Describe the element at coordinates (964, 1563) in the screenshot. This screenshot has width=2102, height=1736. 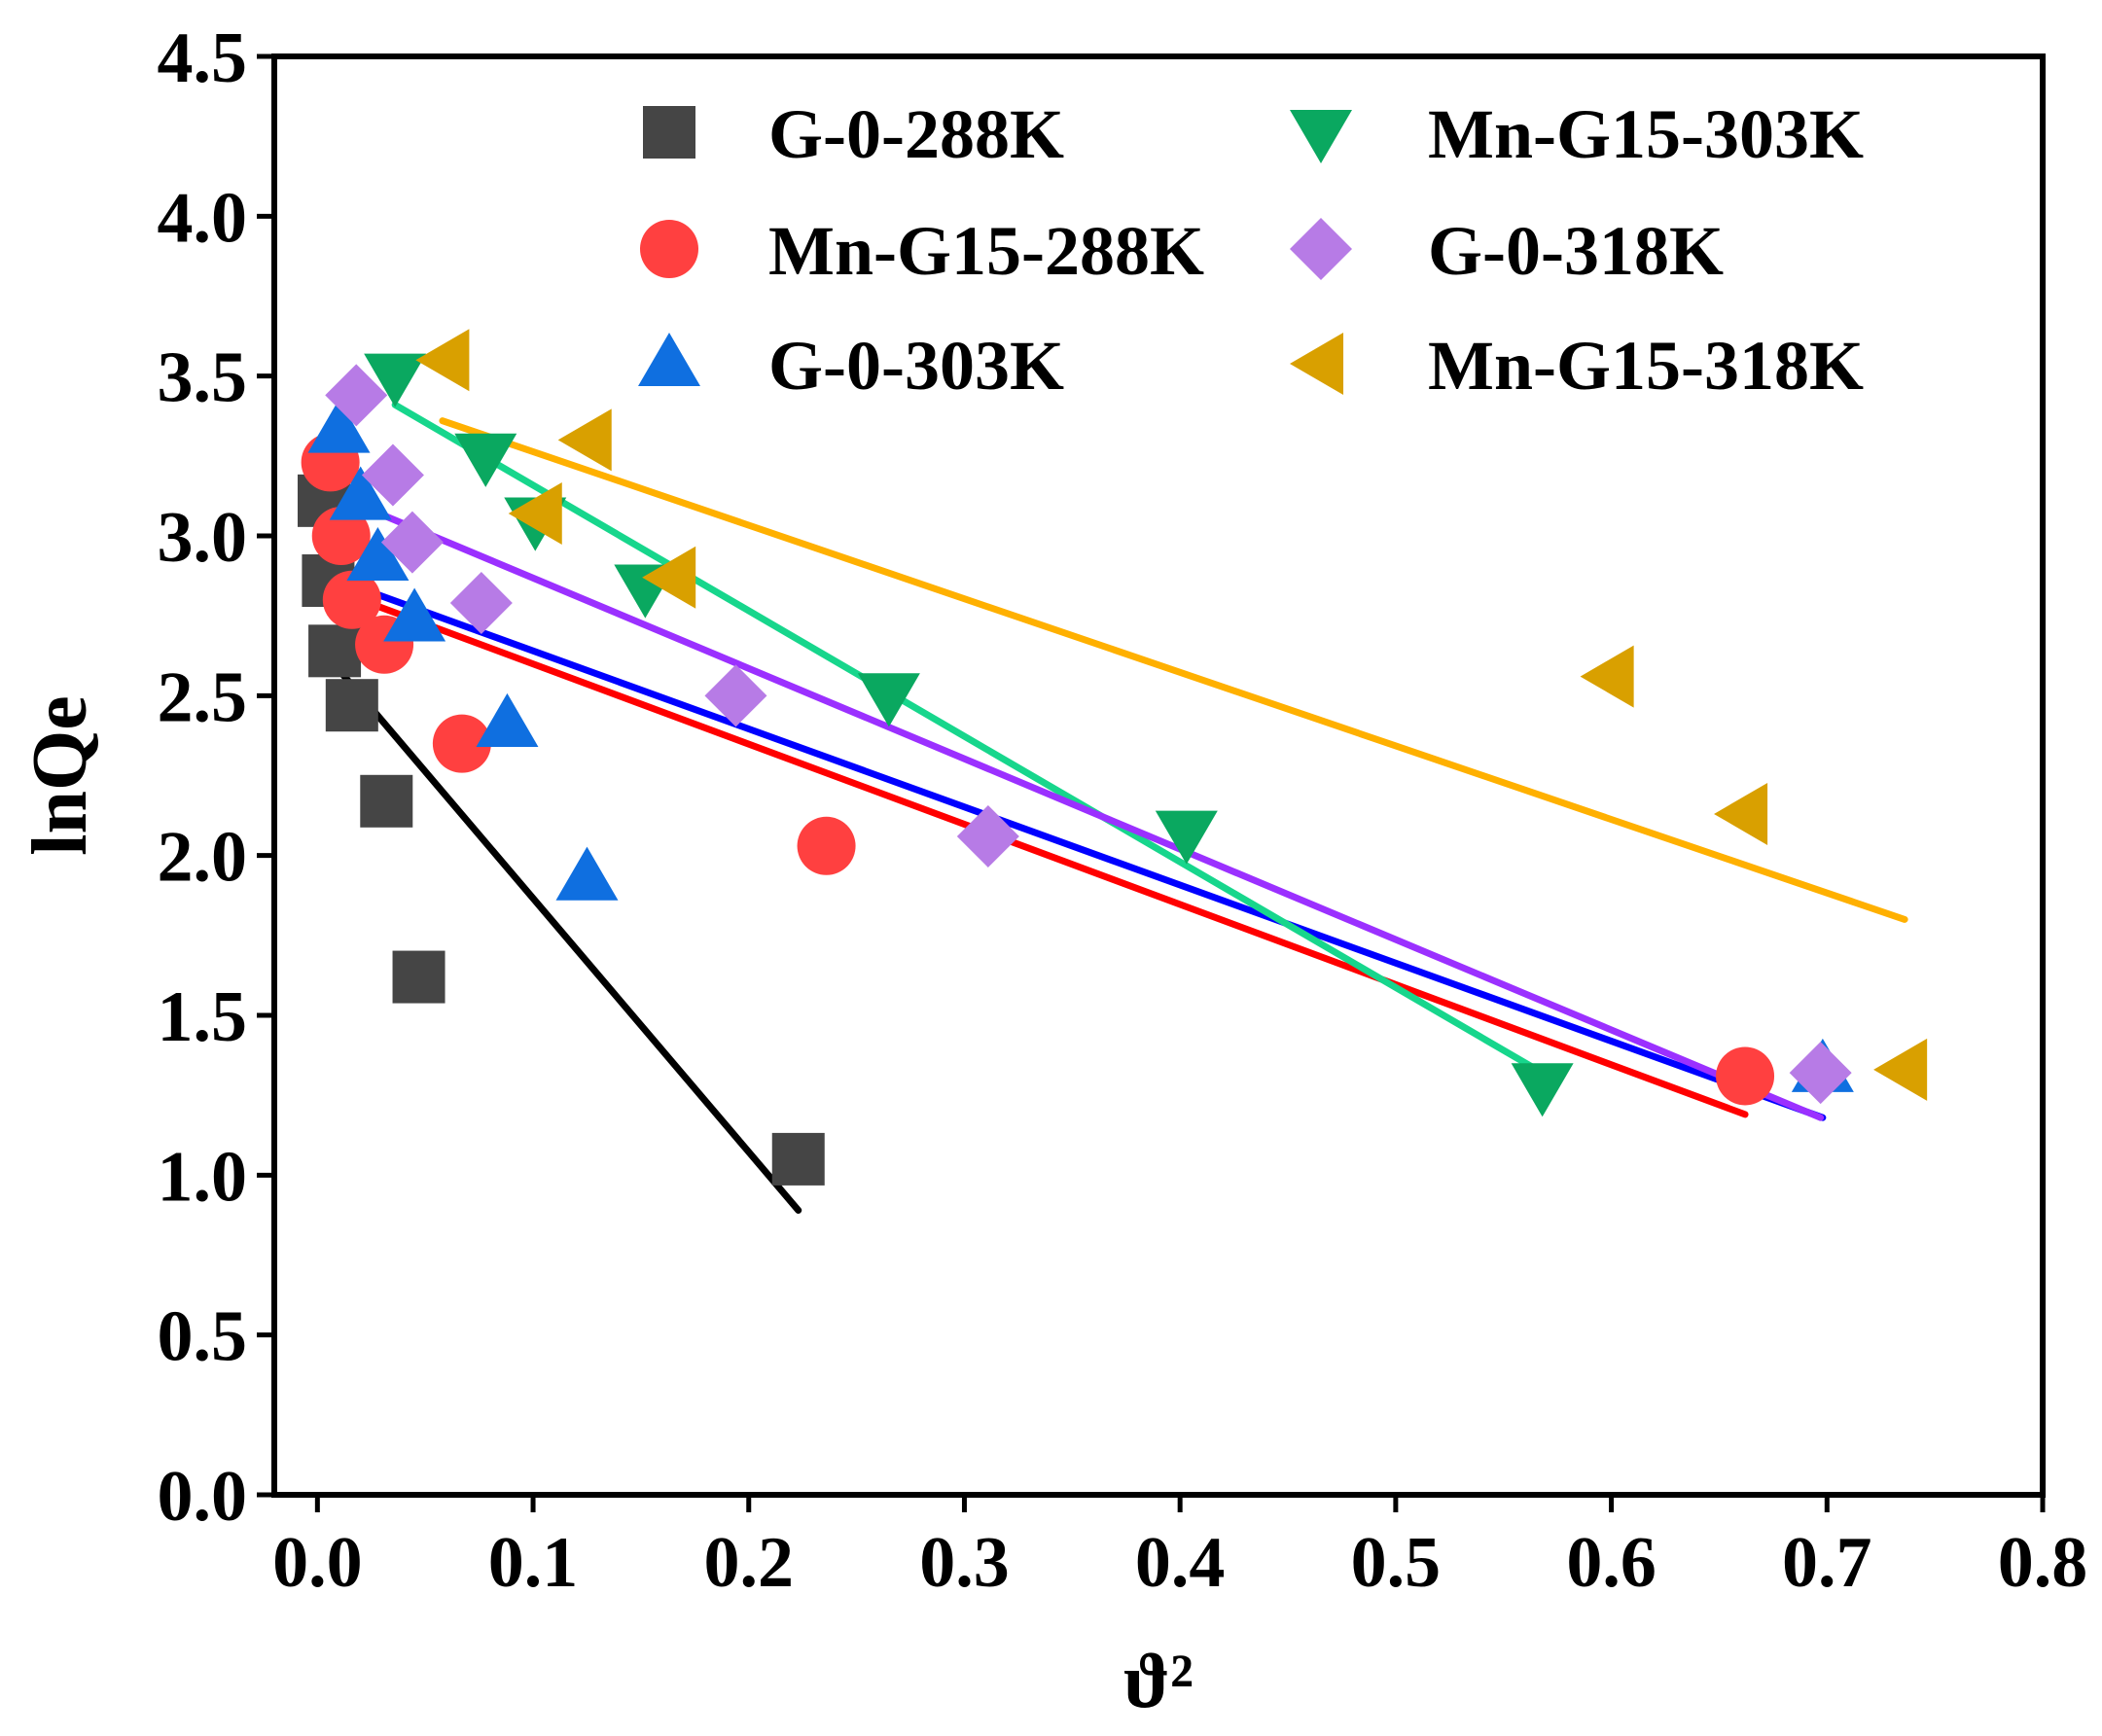
I see `x-tick-label: 0.3` at that location.